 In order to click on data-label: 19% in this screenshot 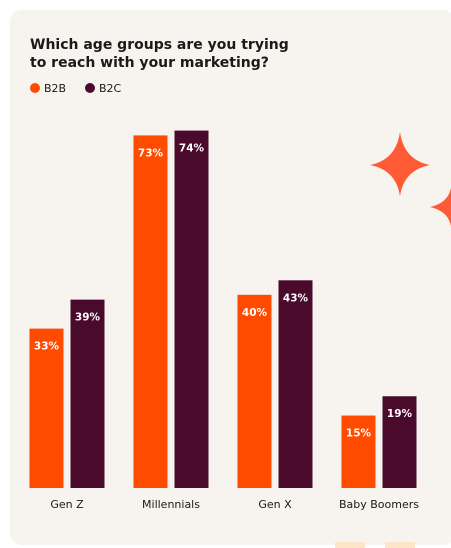, I will do `click(400, 414)`.